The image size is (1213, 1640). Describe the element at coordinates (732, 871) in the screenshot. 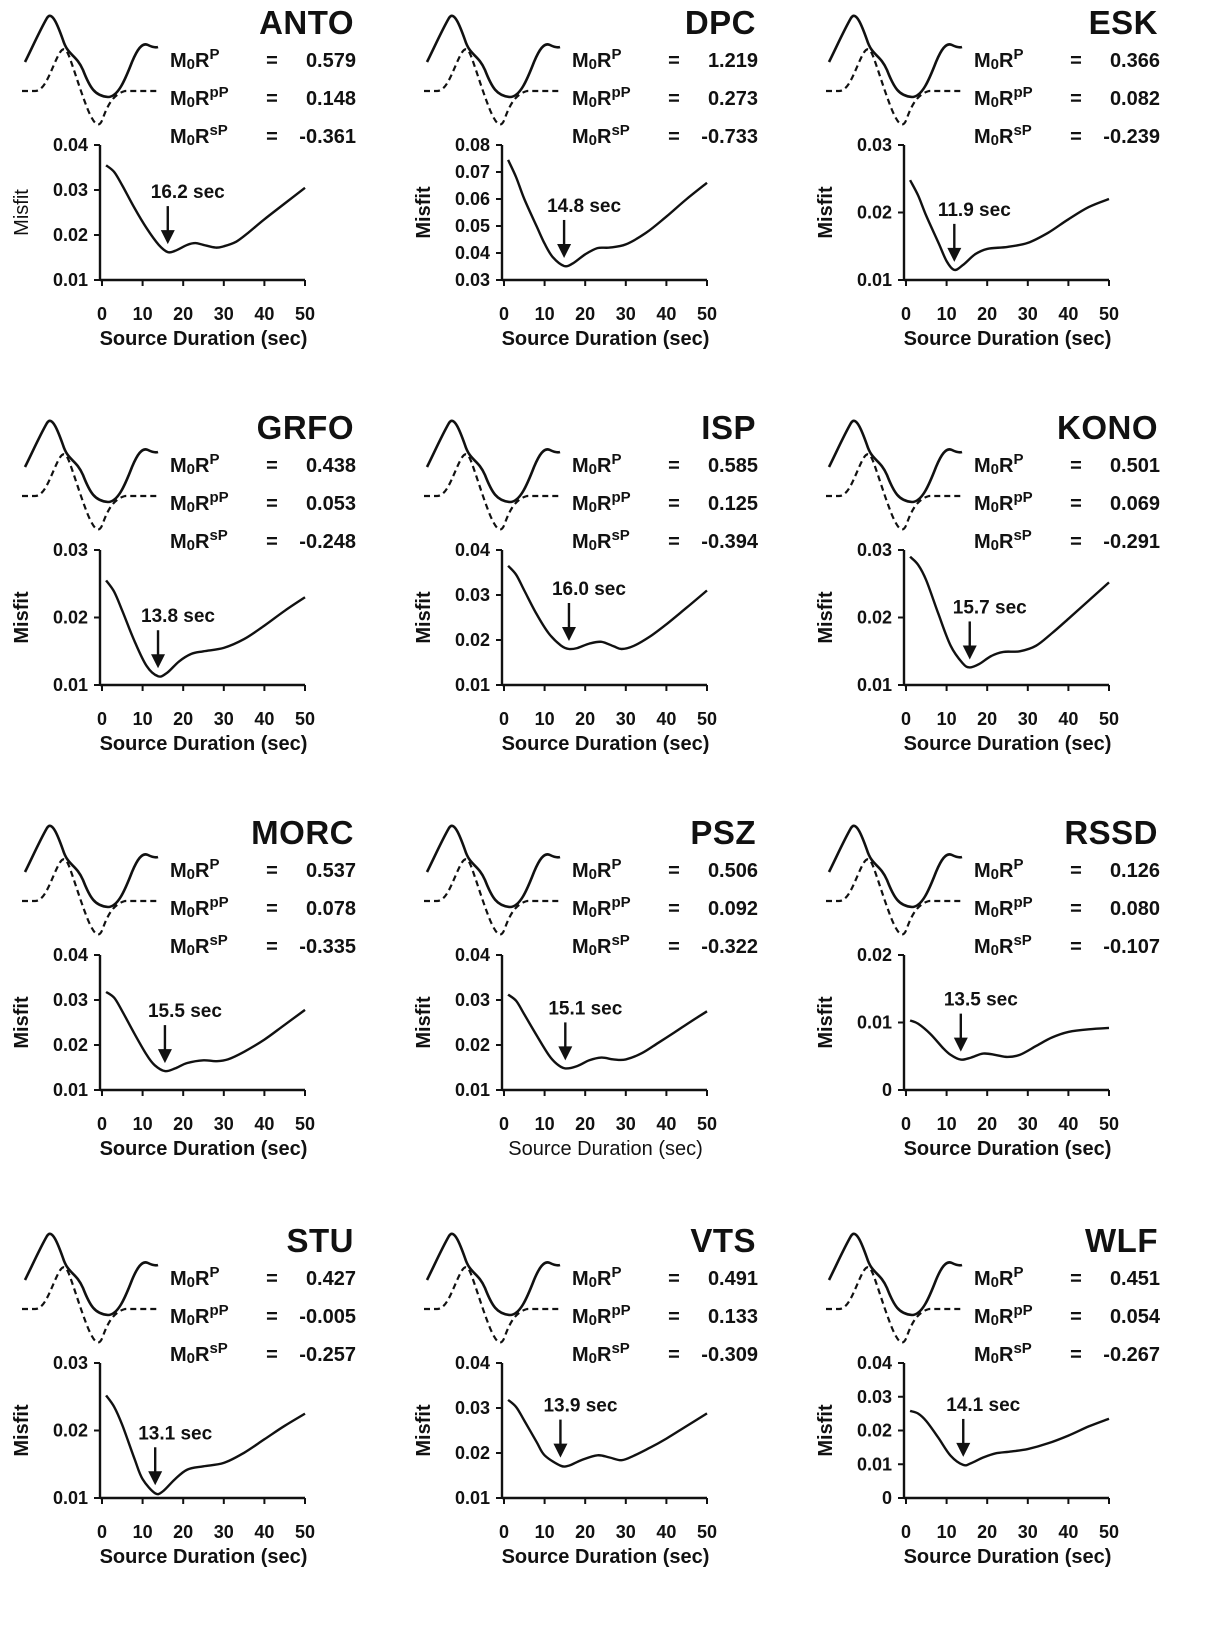

I see `coef-value: 0.506` at that location.